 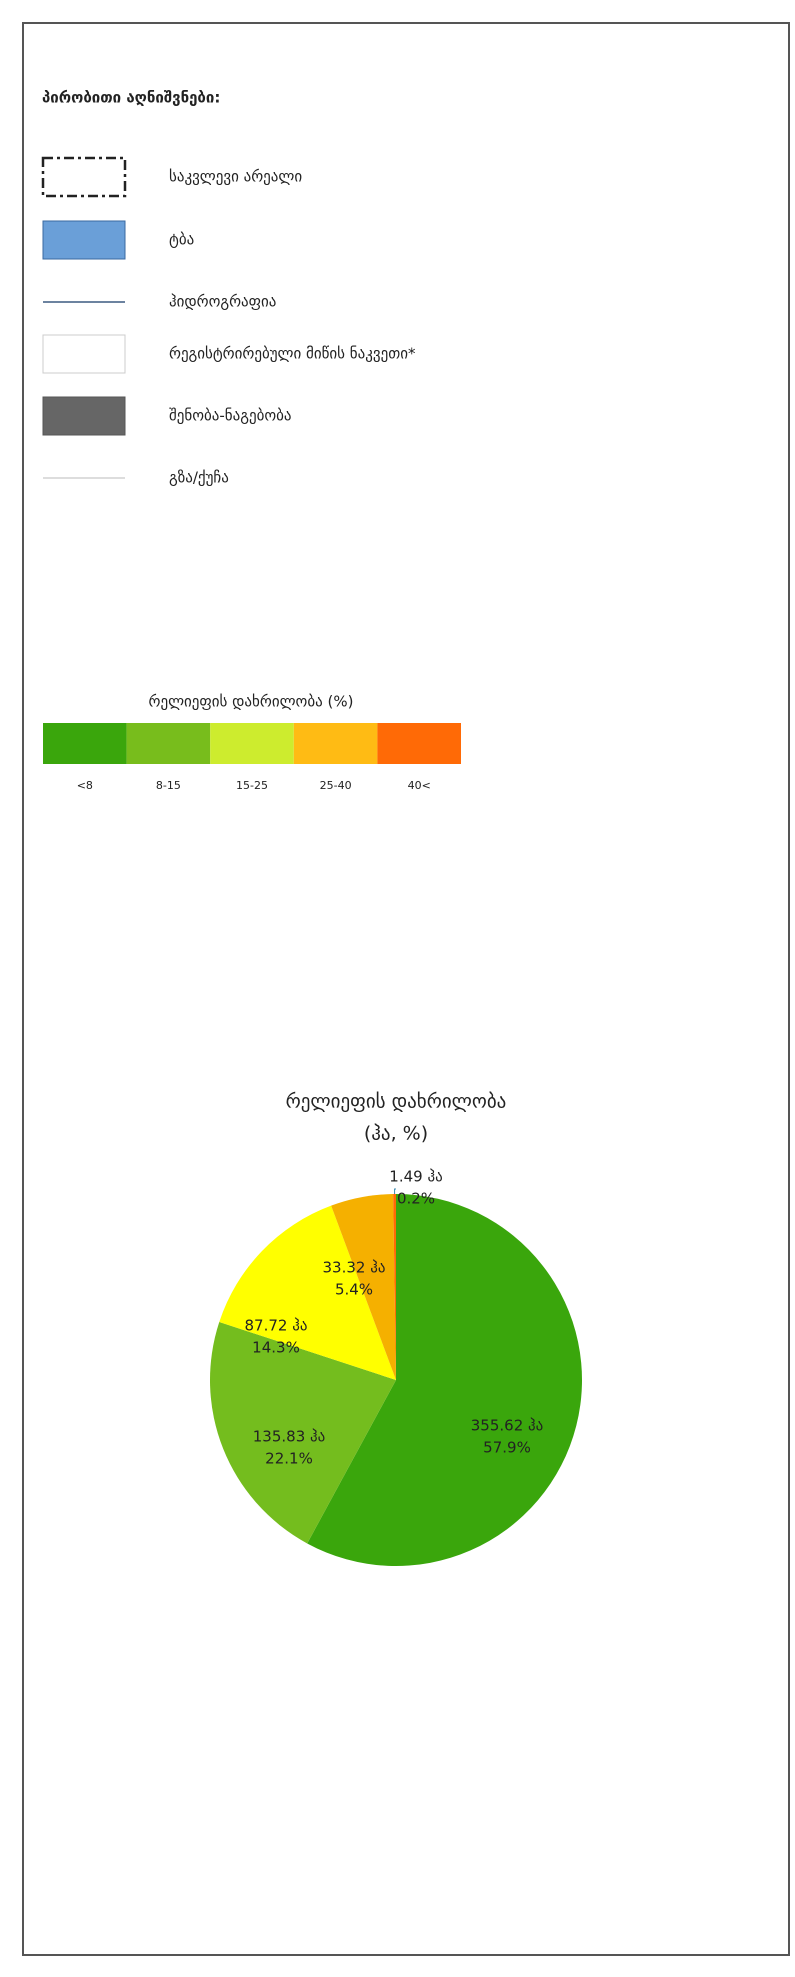 What do you see at coordinates (84, 240) in the screenshot?
I see `lake-symbol` at bounding box center [84, 240].